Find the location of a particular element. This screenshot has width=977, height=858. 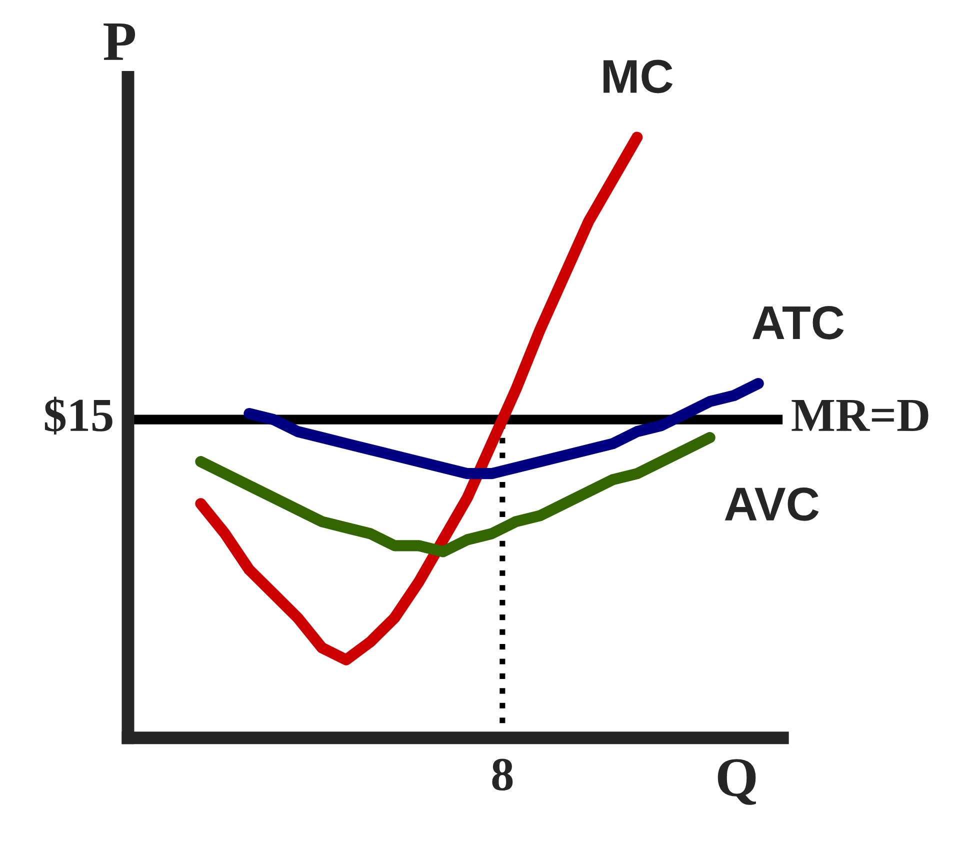

text: 8 is located at coordinates (502, 774).